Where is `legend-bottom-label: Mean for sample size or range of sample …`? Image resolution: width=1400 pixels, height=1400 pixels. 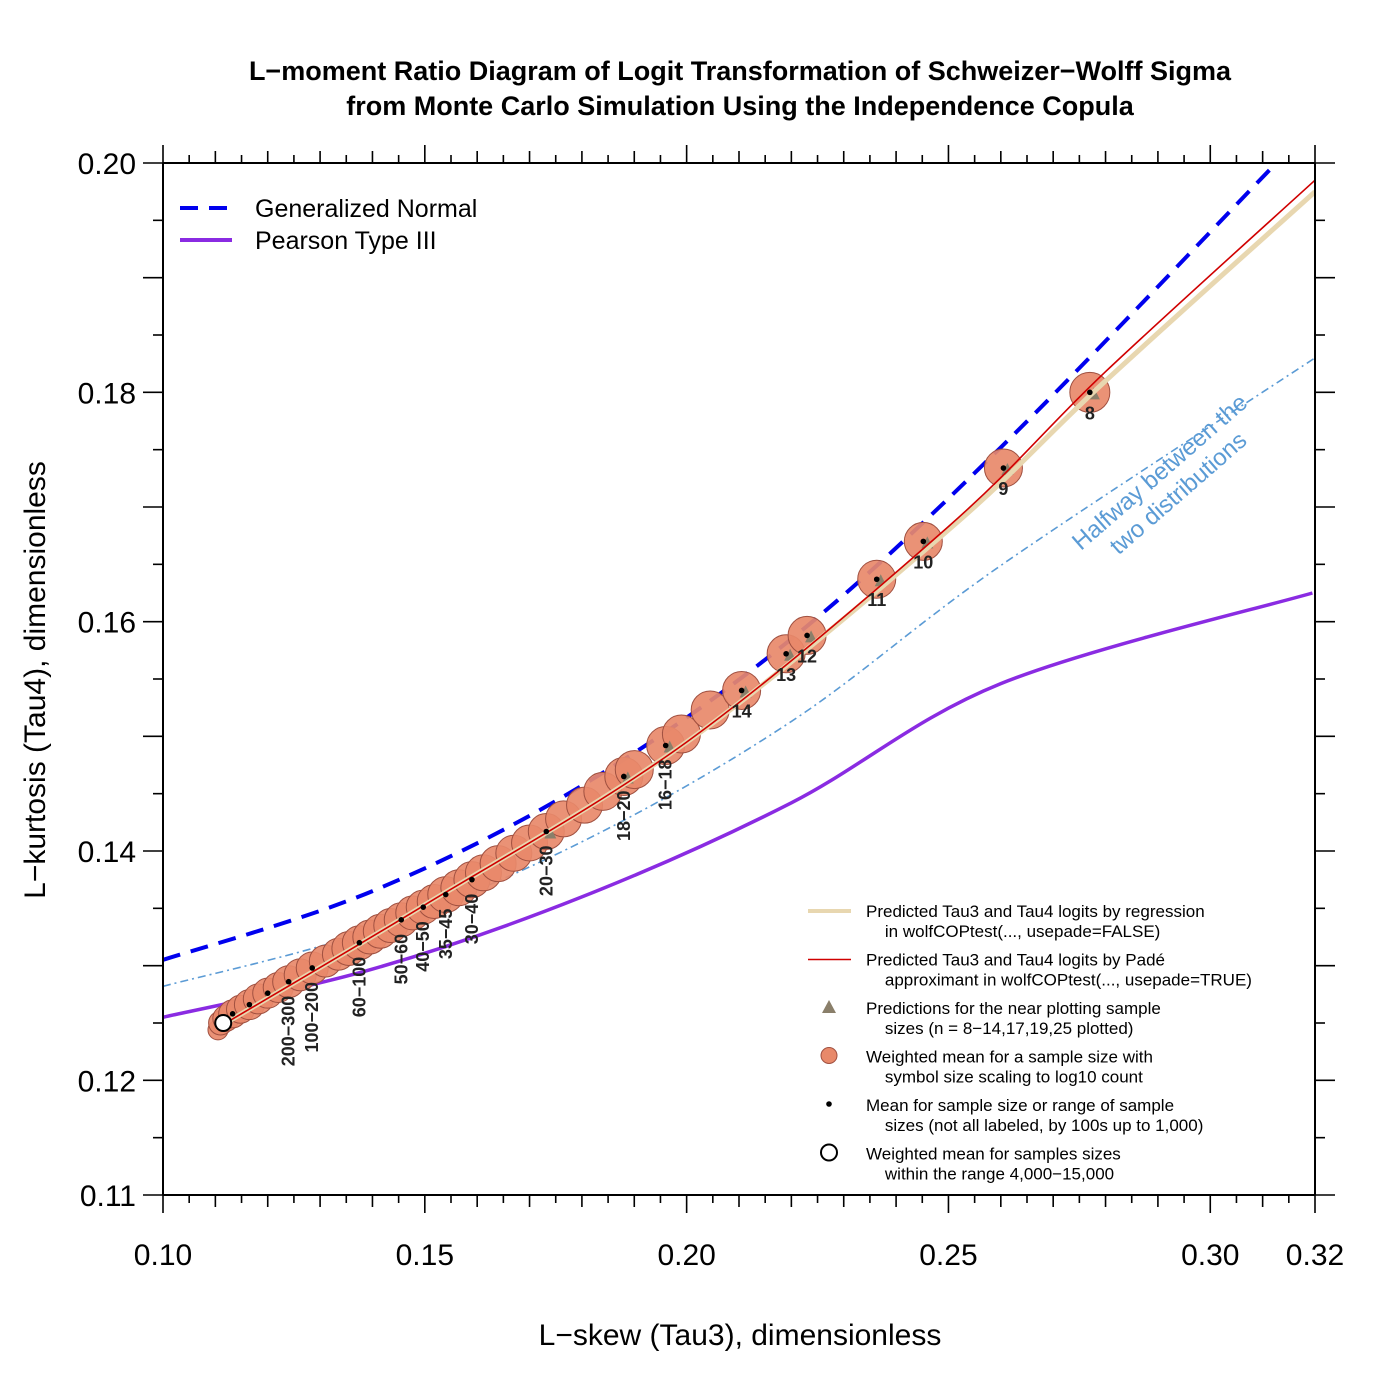 legend-bottom-label: Mean for sample size or range of sample … is located at coordinates (1034, 1115).